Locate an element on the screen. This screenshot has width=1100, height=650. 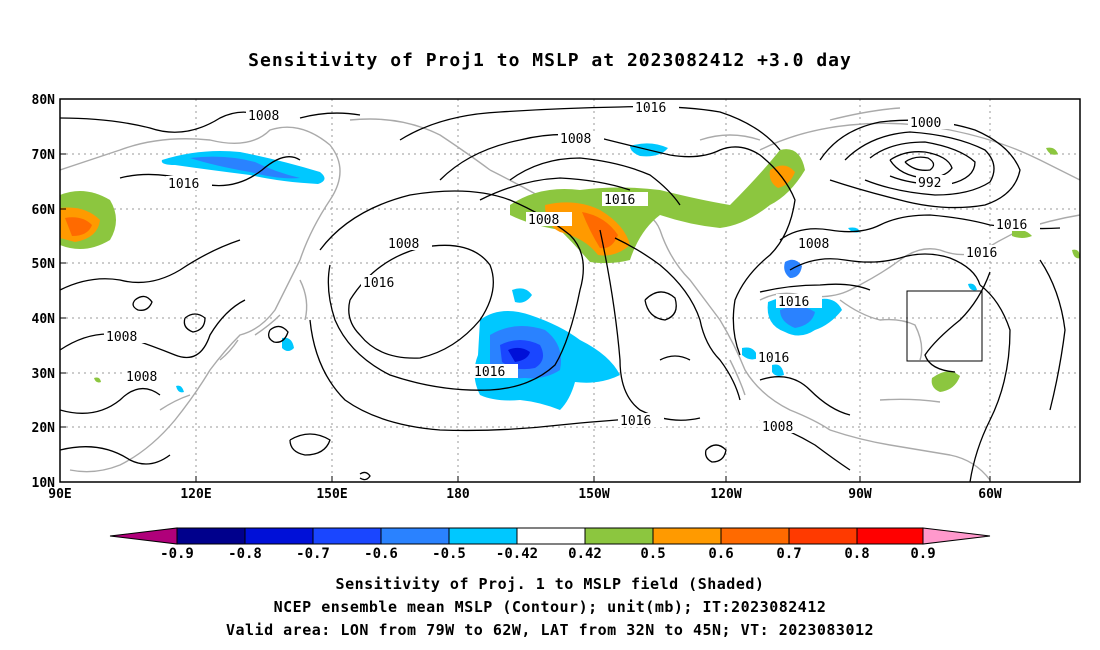
colorbar-label: 0.5 is located at coordinates (652, 554).